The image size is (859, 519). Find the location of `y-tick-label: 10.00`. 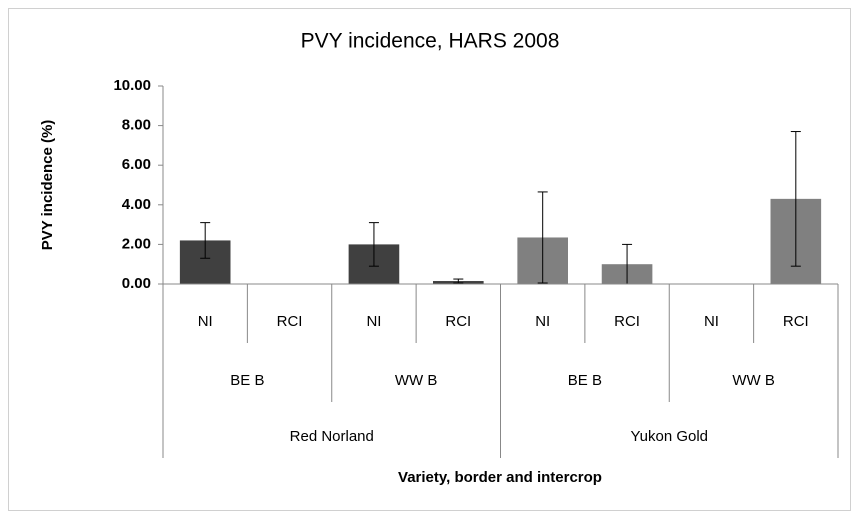

y-tick-label: 10.00 is located at coordinates (132, 85).